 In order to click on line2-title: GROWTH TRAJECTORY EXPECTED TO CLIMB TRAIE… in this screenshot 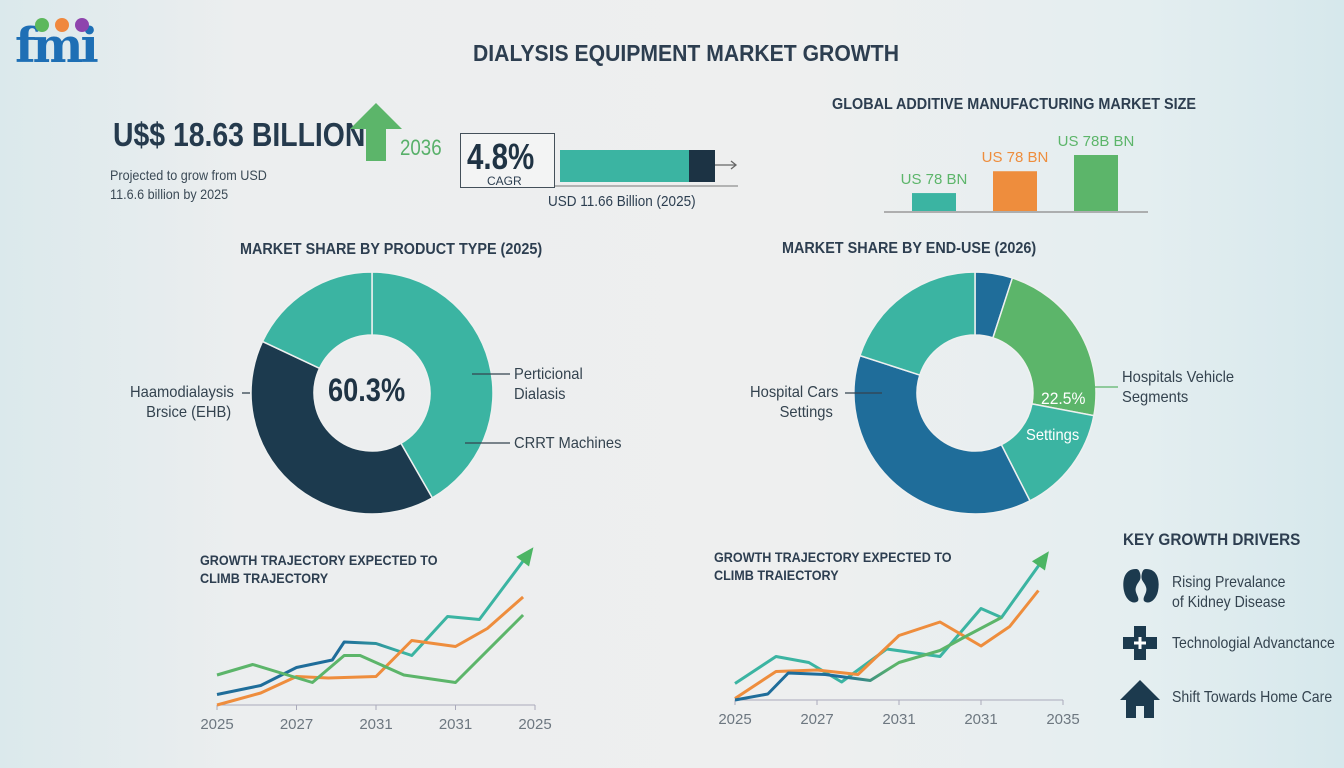, I will do `click(833, 566)`.